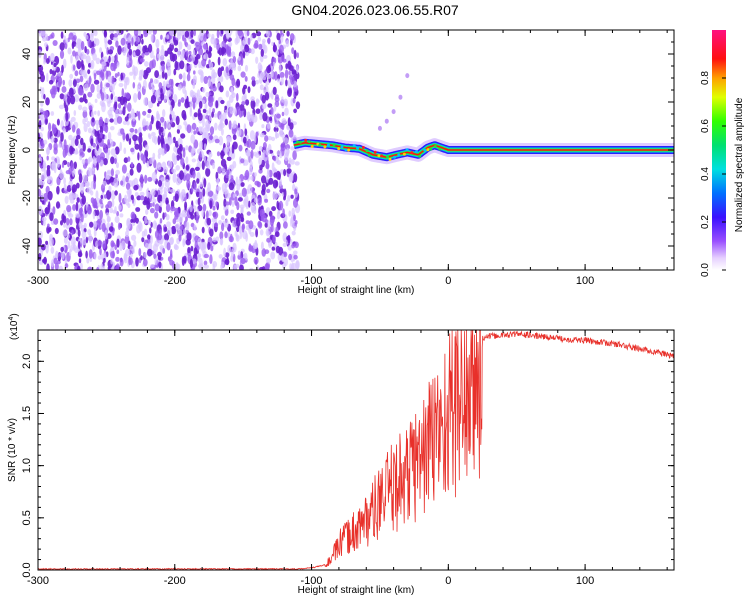 This screenshot has height=600, width=750. Describe the element at coordinates (379, 128) in the screenshot. I see `branch-point` at that location.